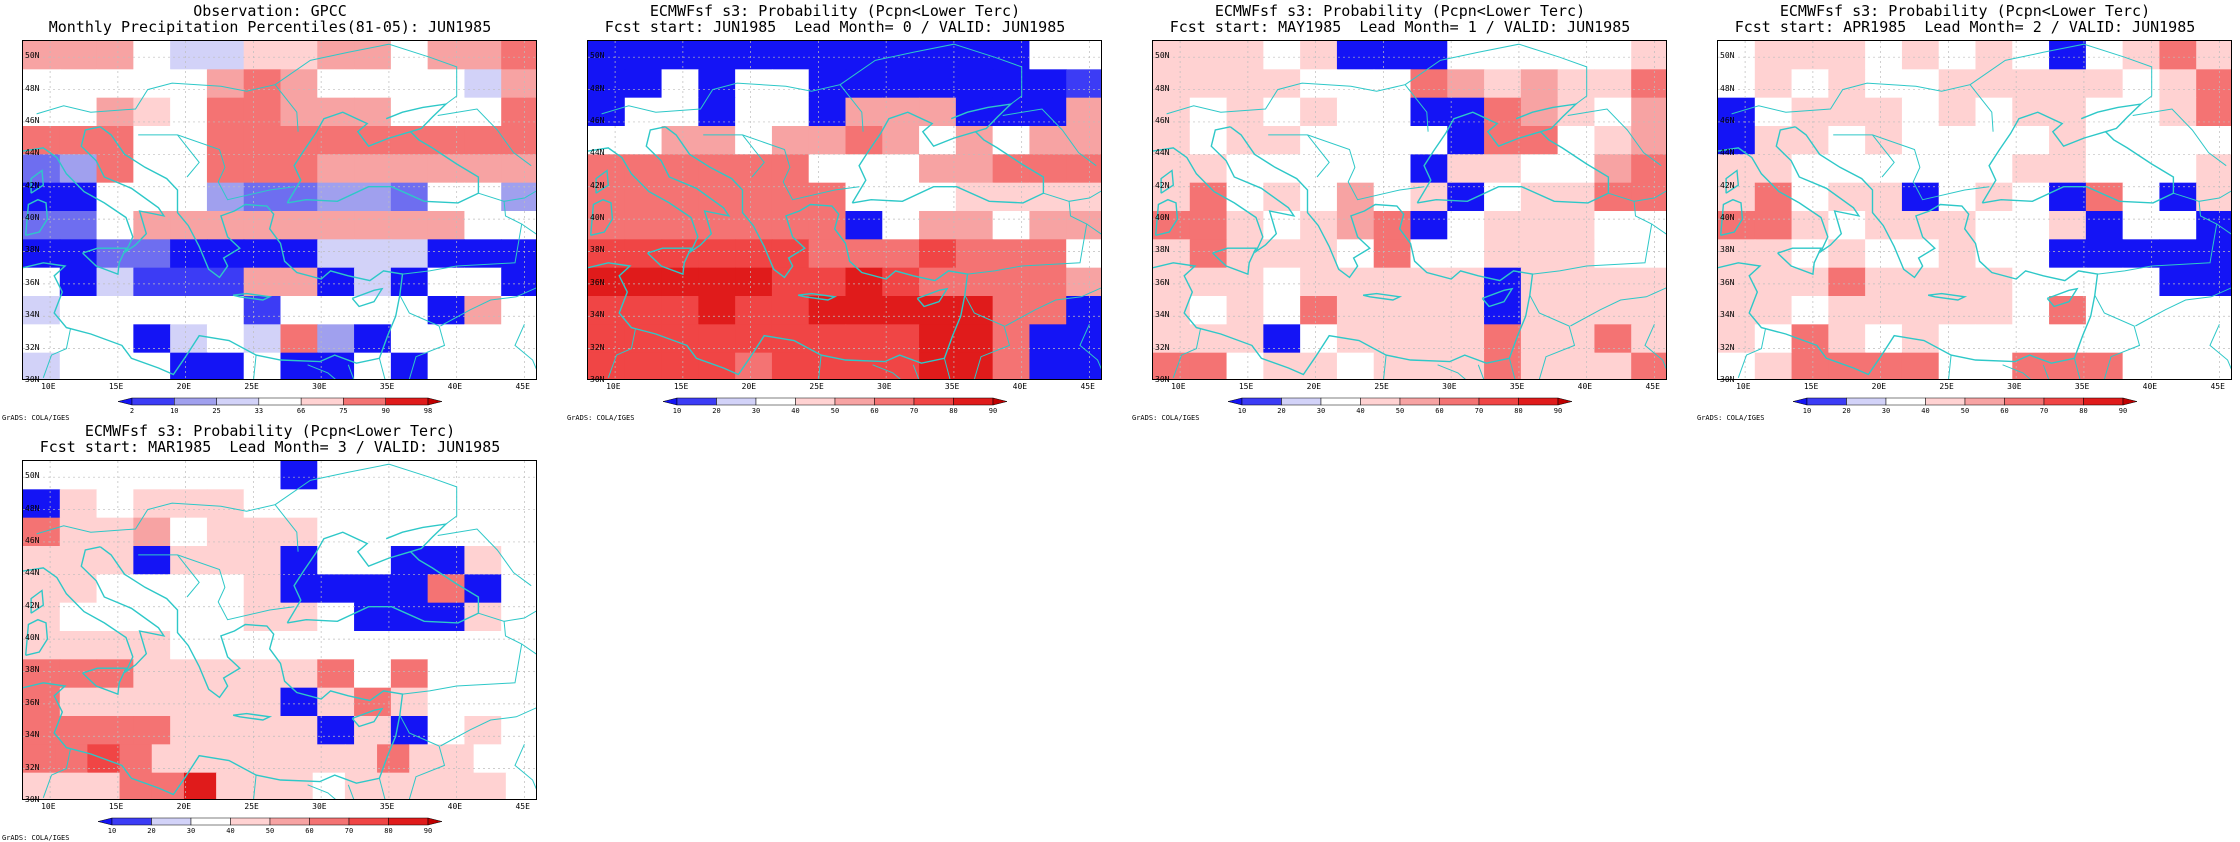  What do you see at coordinates (1946, 386) in the screenshot?
I see `longitude-label: 25E` at bounding box center [1946, 386].